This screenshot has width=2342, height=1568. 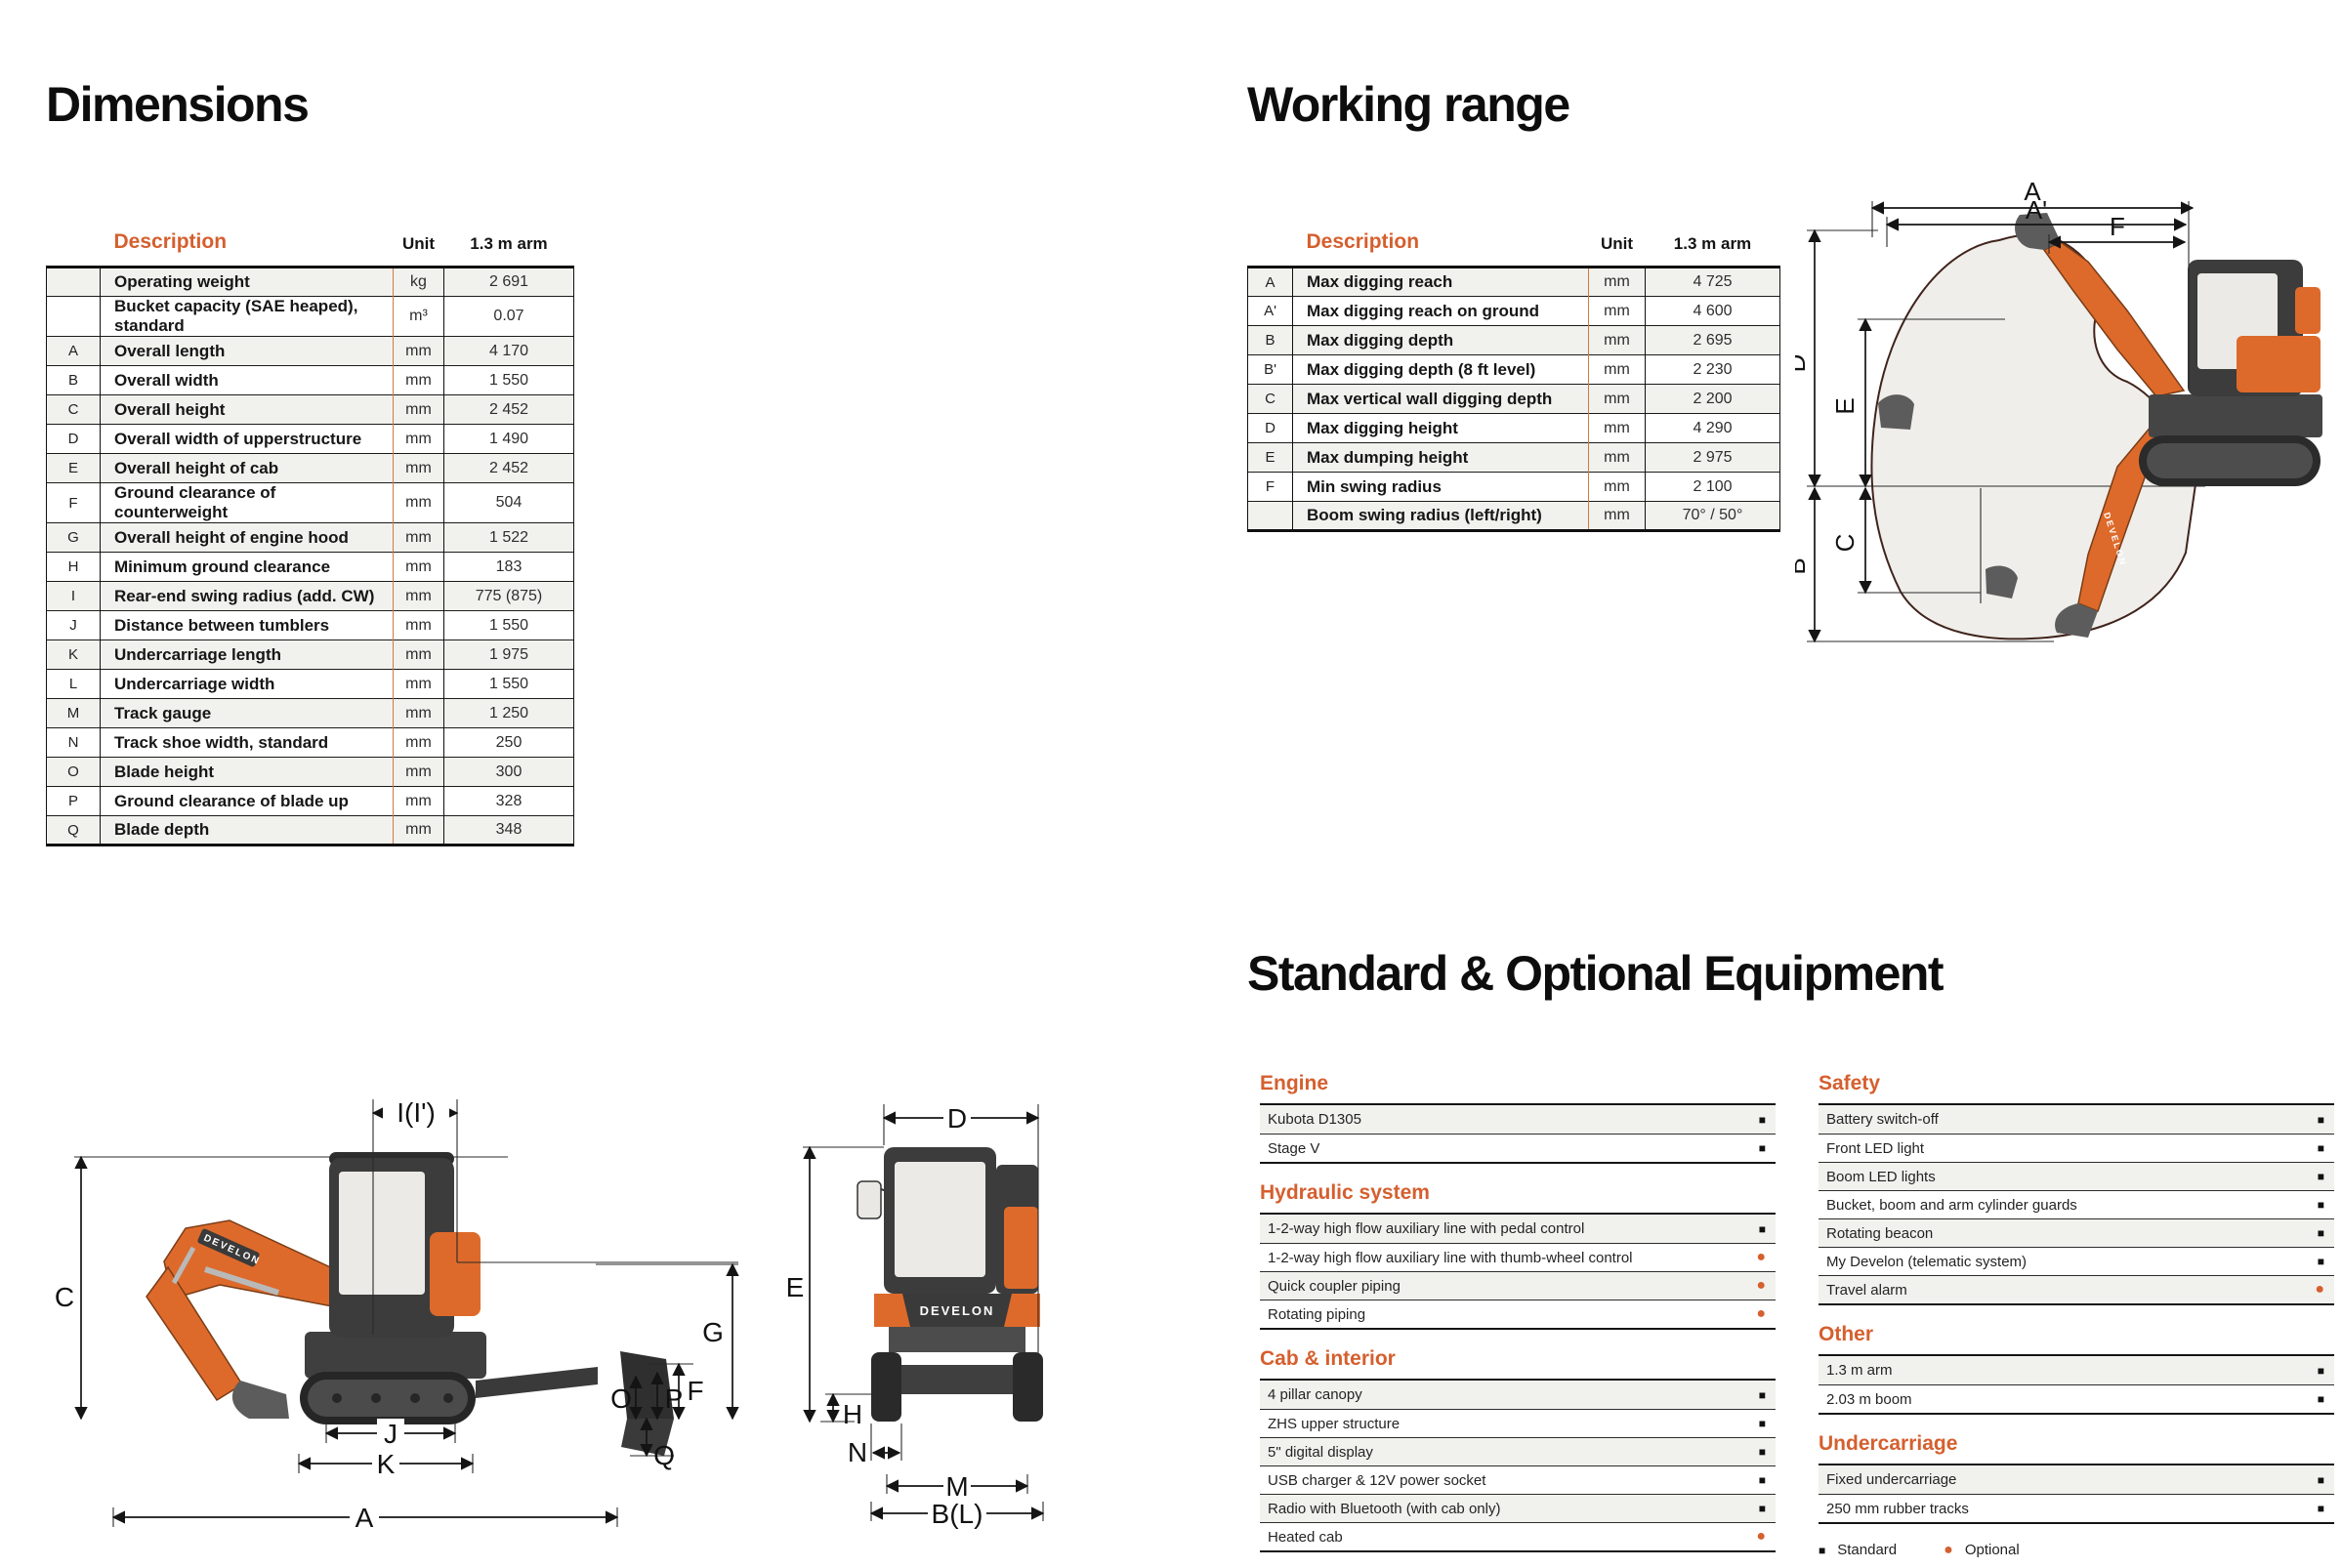 I want to click on equipment-item-label: Rotating beacon, so click(x=1880, y=1233).